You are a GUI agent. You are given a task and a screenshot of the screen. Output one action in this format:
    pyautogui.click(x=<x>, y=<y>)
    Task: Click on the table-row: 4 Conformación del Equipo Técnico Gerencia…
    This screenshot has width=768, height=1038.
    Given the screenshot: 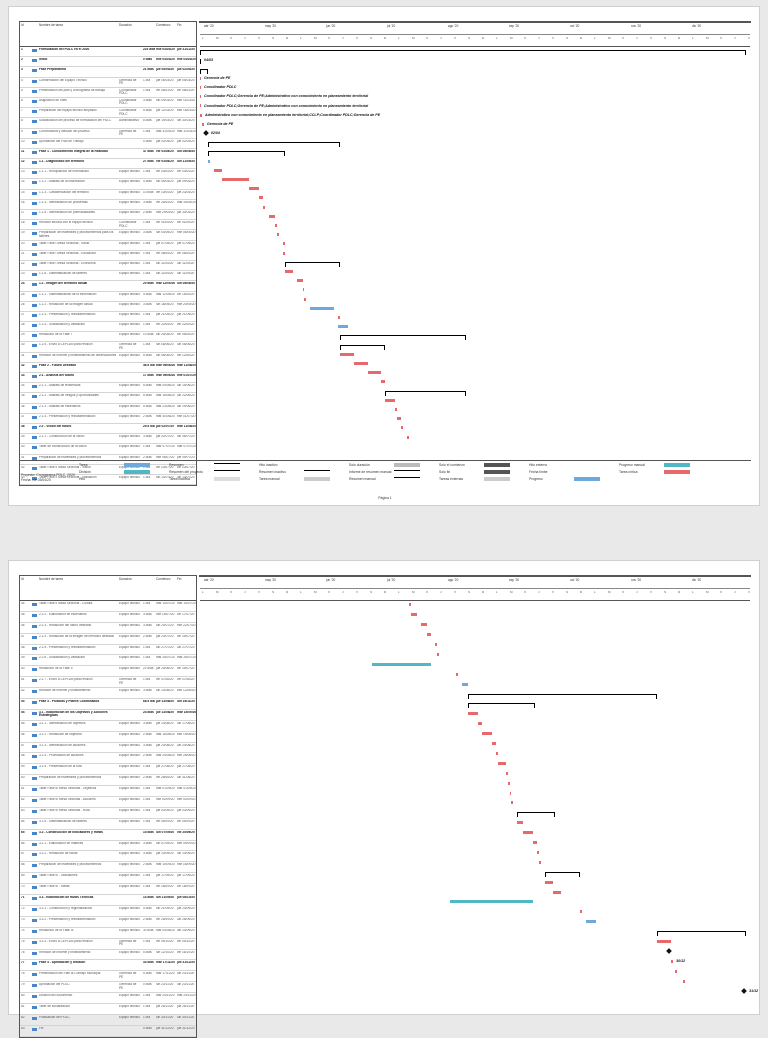 What is the action you would take?
    pyautogui.click(x=108, y=83)
    